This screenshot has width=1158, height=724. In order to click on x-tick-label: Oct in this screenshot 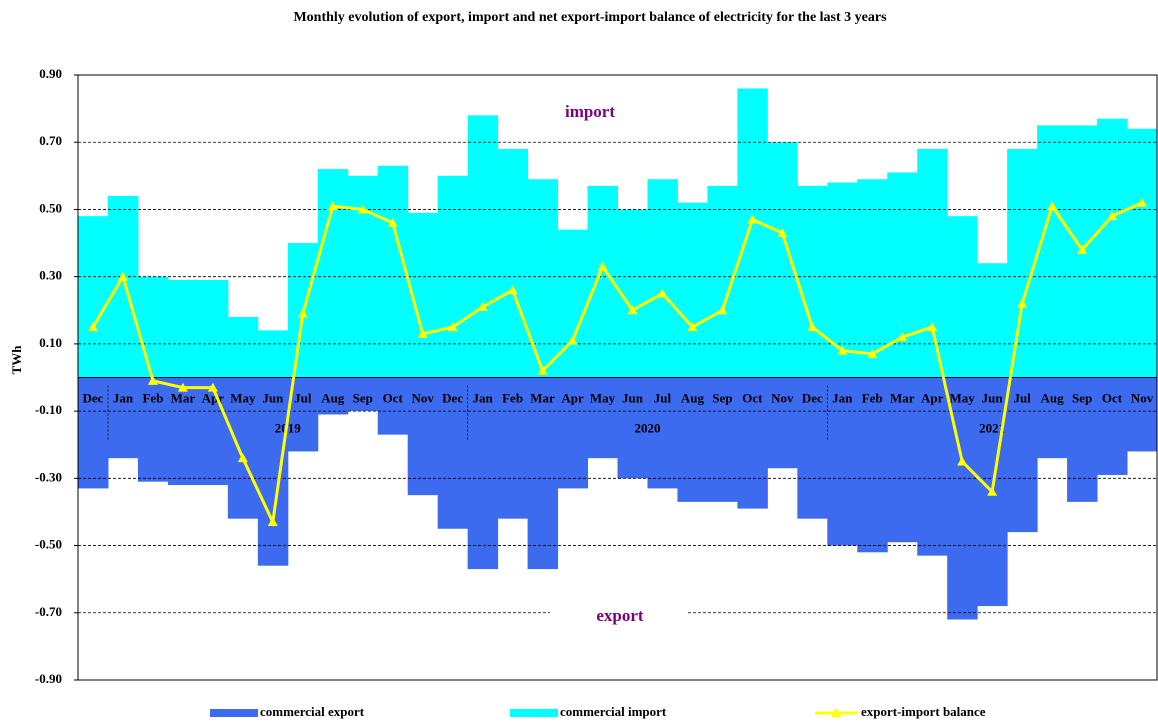, I will do `click(1112, 397)`.